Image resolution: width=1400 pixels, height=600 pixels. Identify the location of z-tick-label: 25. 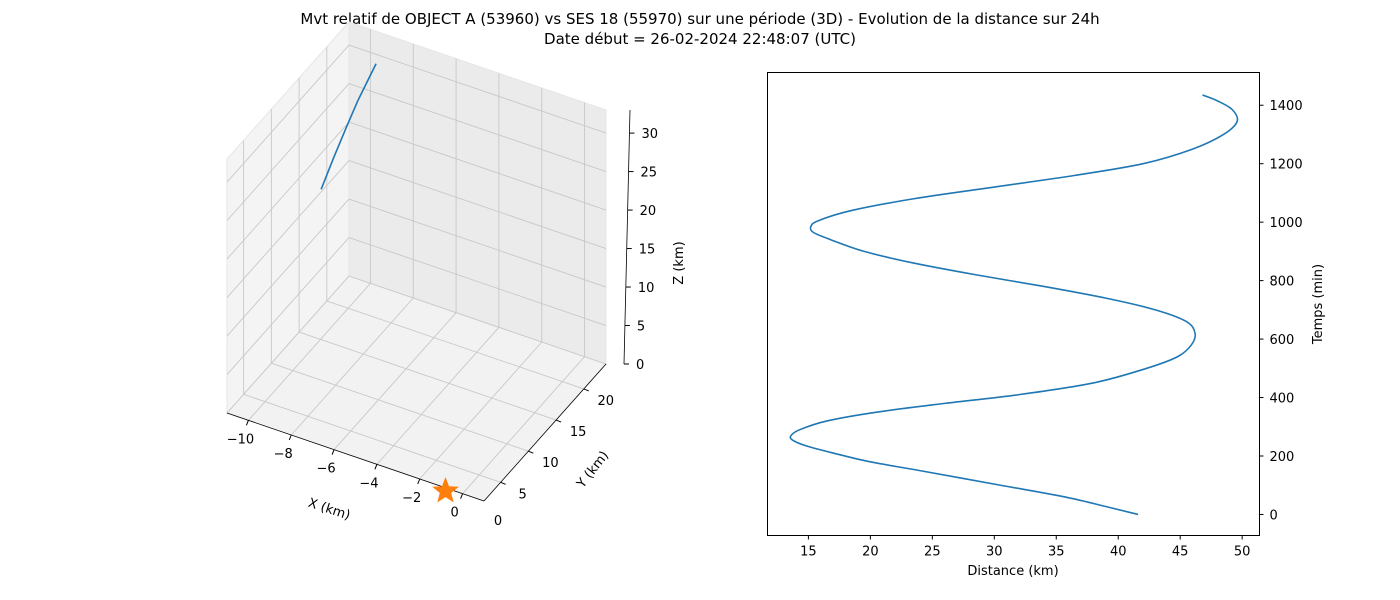
(649, 173).